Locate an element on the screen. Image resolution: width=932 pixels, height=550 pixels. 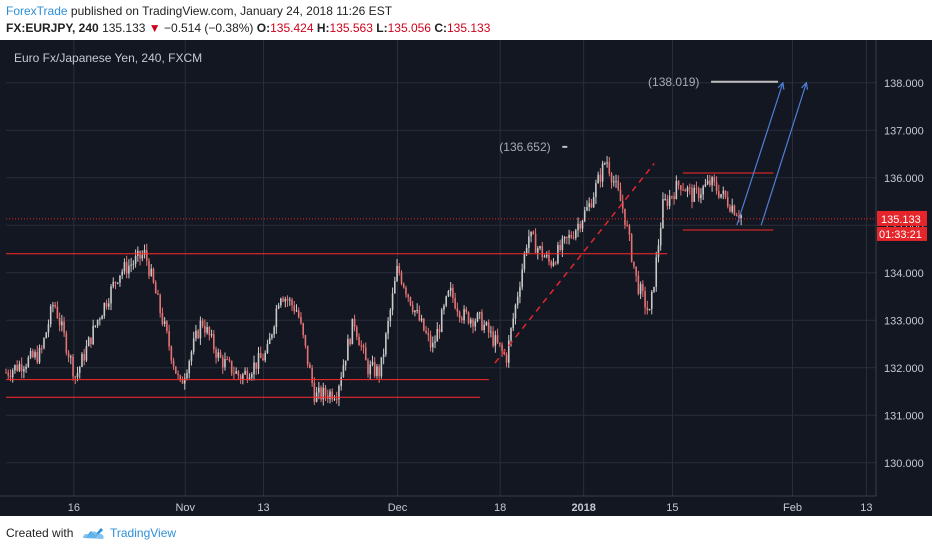
x-tick-label: Feb is located at coordinates (792, 508).